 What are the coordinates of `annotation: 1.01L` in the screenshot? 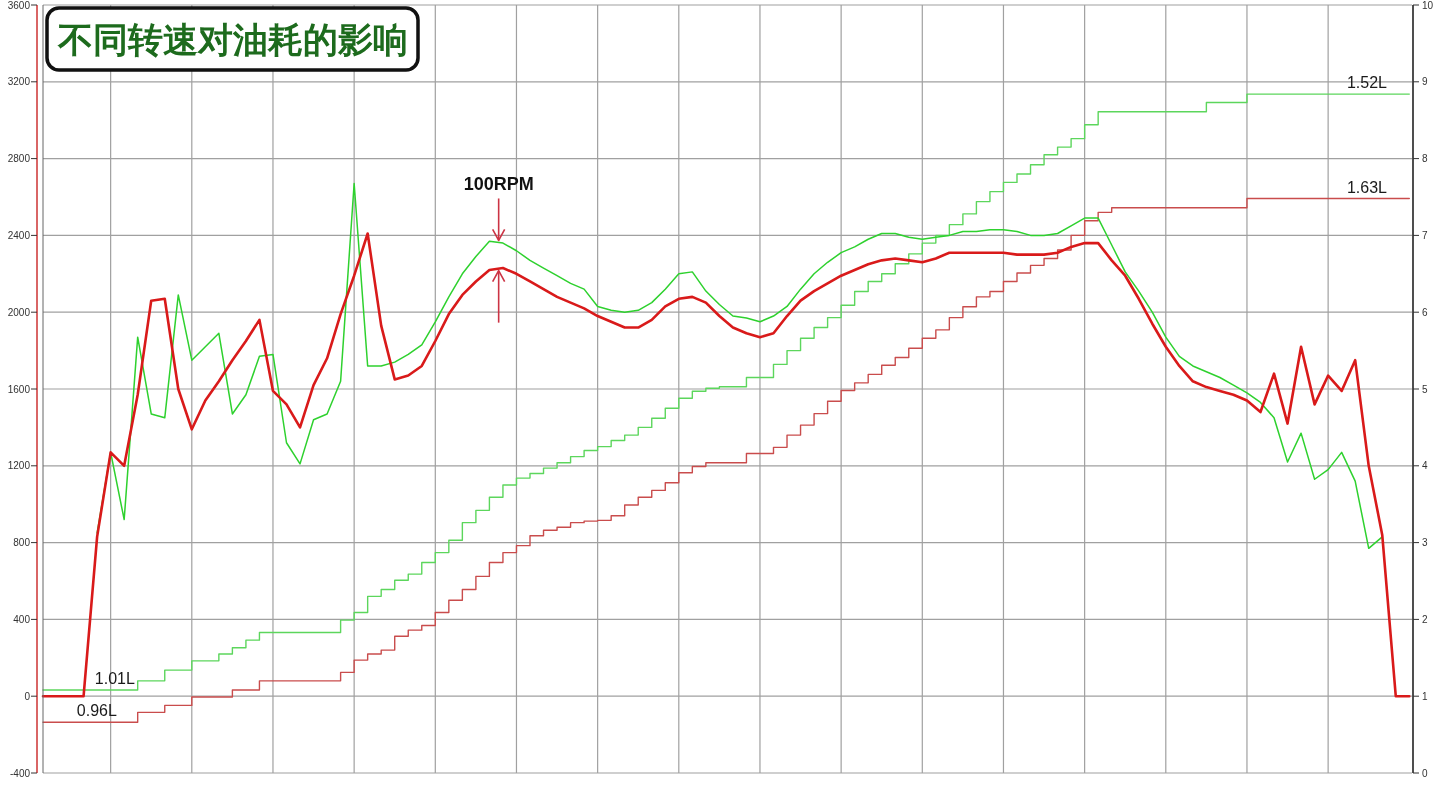 It's located at (114, 679).